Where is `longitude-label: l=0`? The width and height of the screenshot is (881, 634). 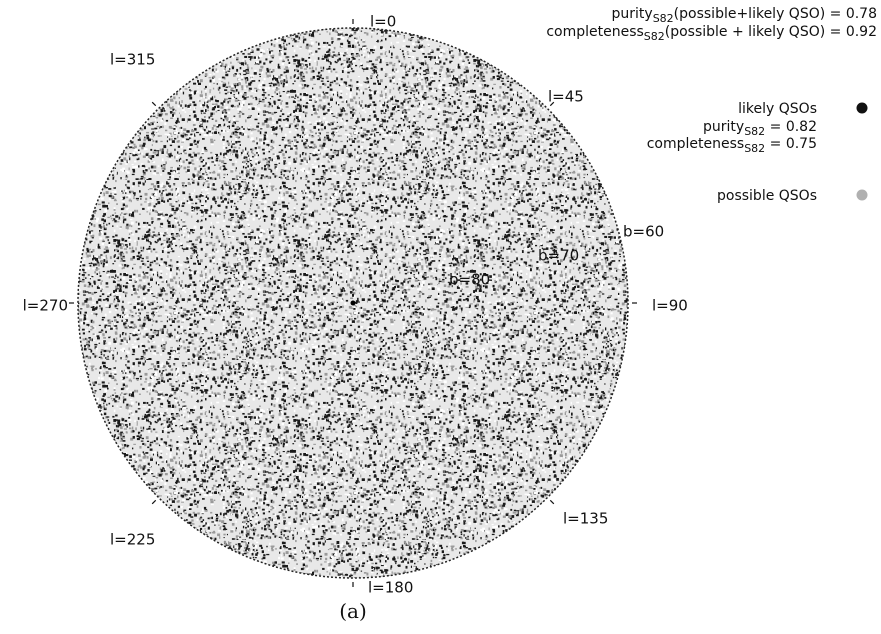 longitude-label: l=0 is located at coordinates (383, 22).